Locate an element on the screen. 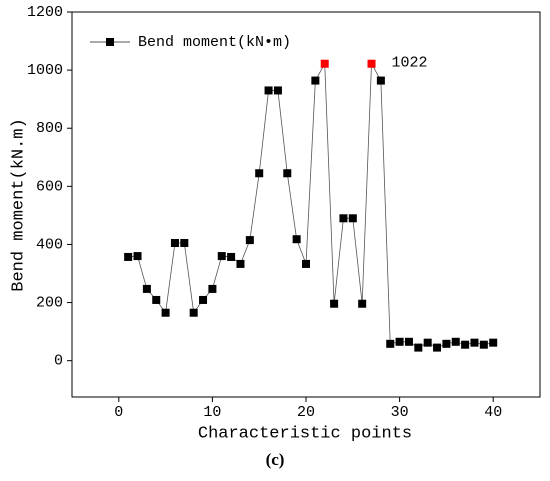 The width and height of the screenshot is (550, 481). x-tick-label: 20 is located at coordinates (306, 412).